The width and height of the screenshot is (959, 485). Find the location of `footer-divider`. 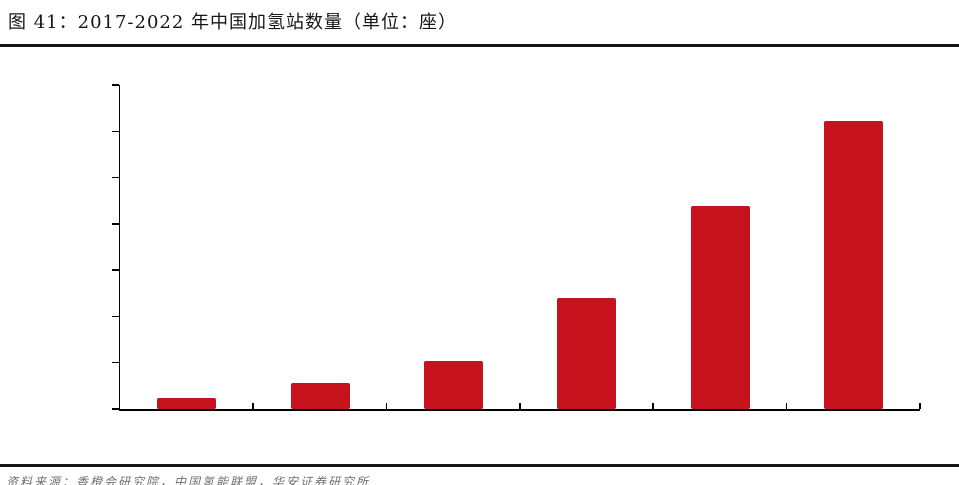

footer-divider is located at coordinates (479, 465).